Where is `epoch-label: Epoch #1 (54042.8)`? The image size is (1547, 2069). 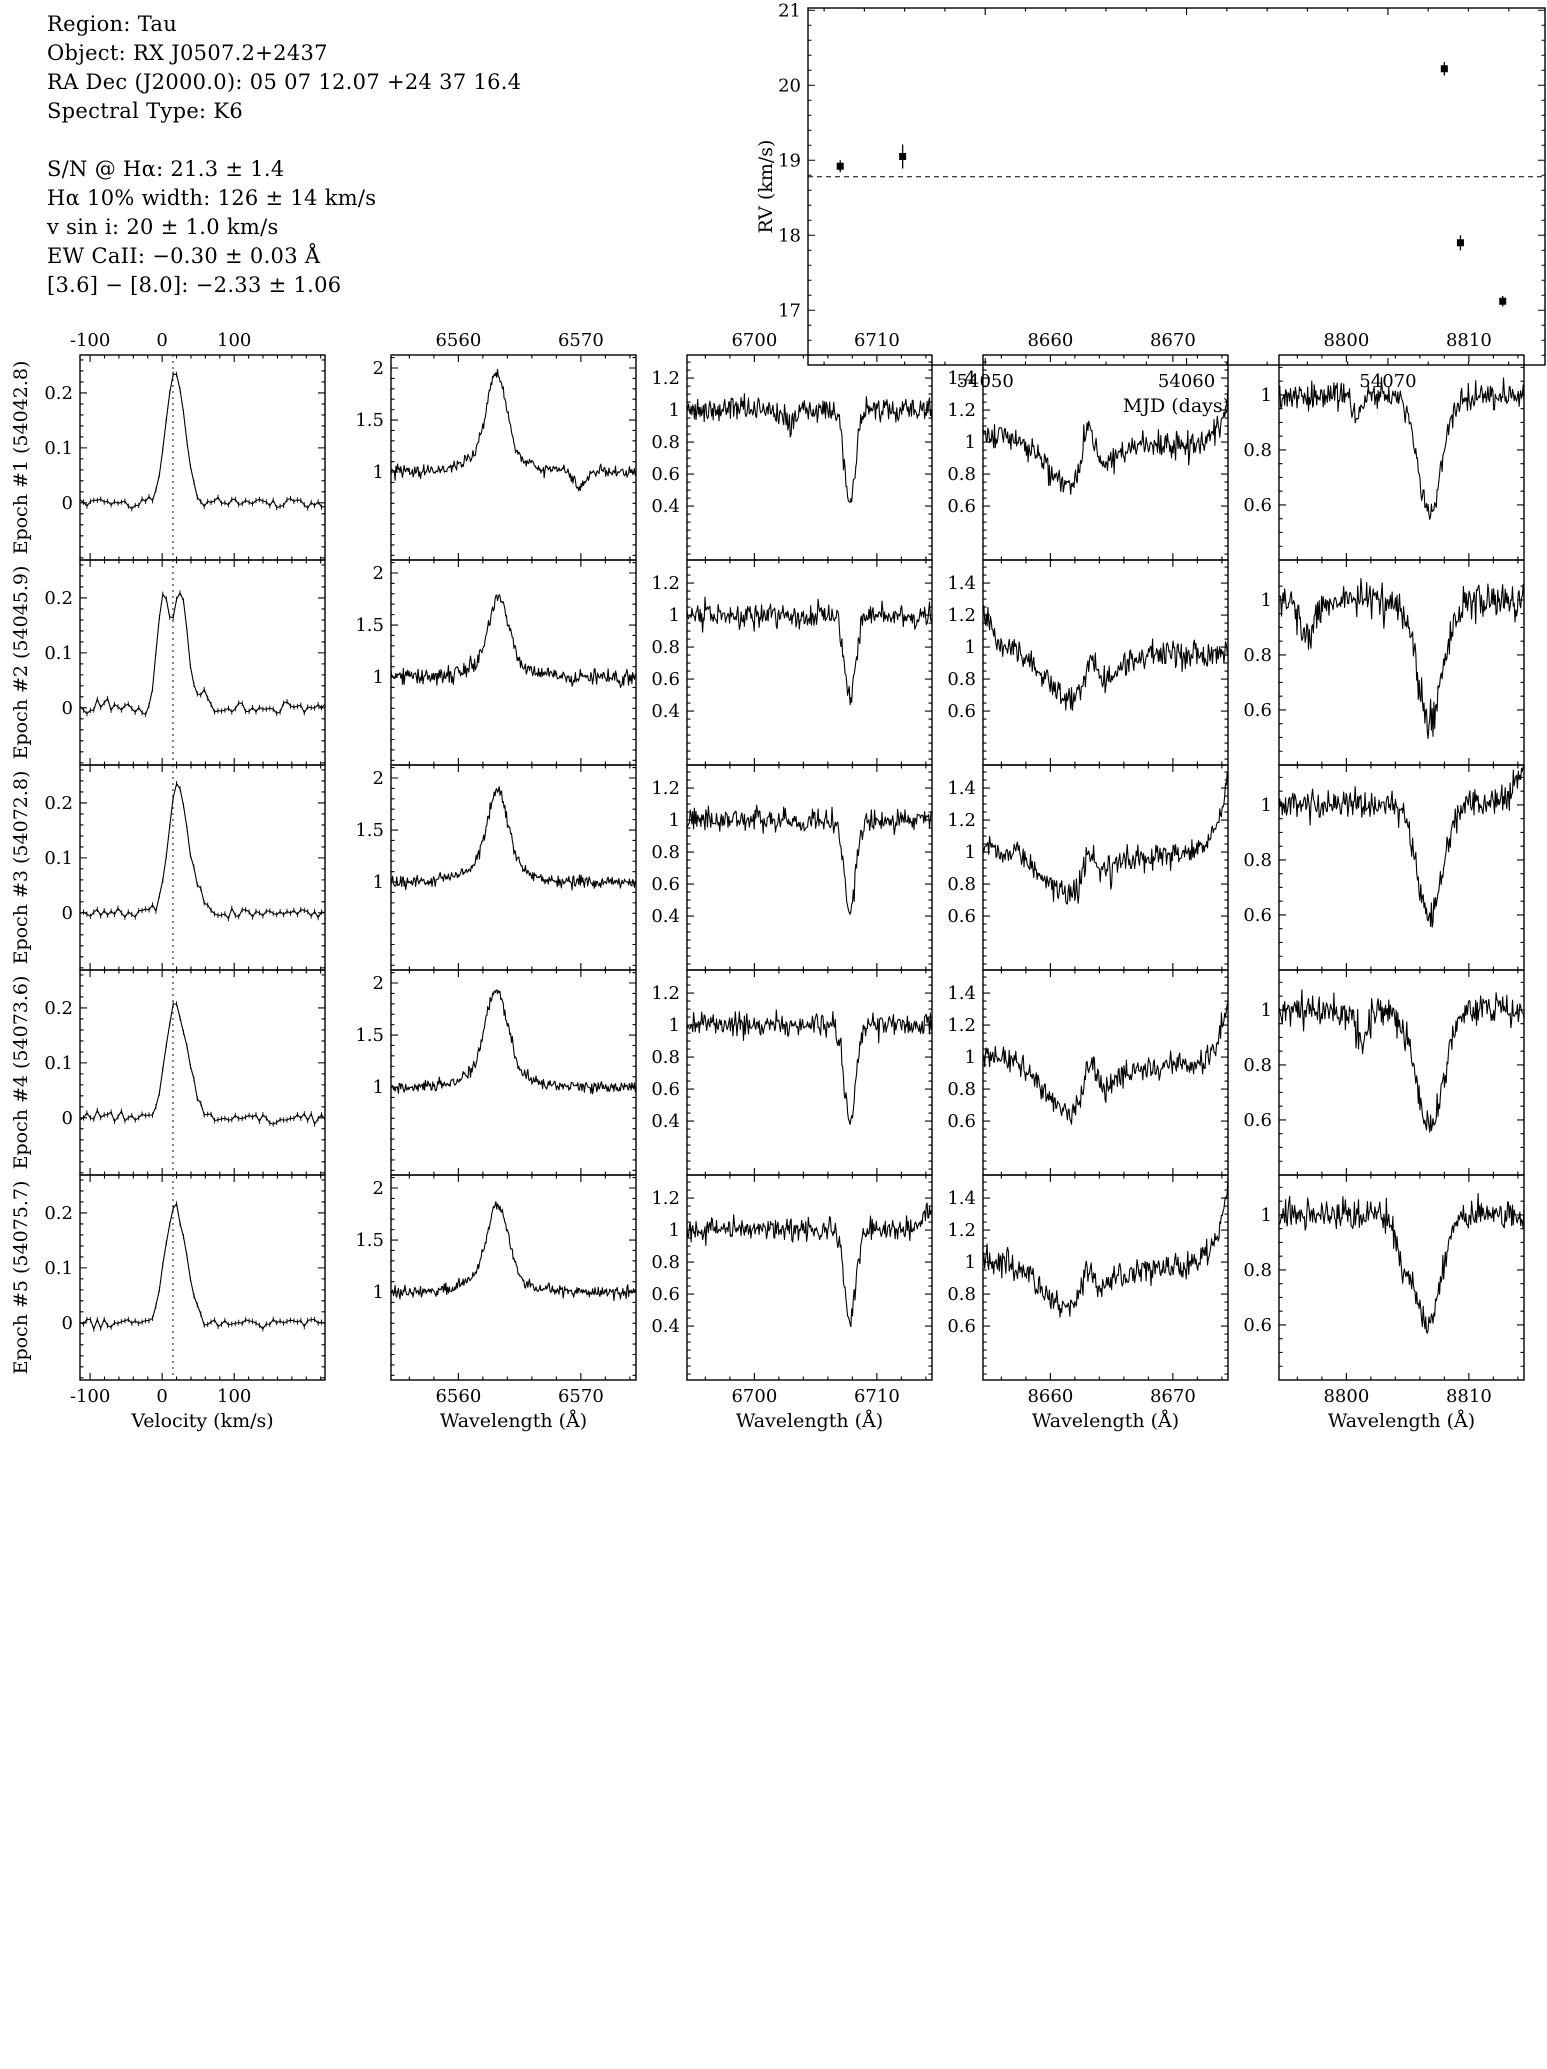
epoch-label: Epoch #1 (54042.8) is located at coordinates (21, 458).